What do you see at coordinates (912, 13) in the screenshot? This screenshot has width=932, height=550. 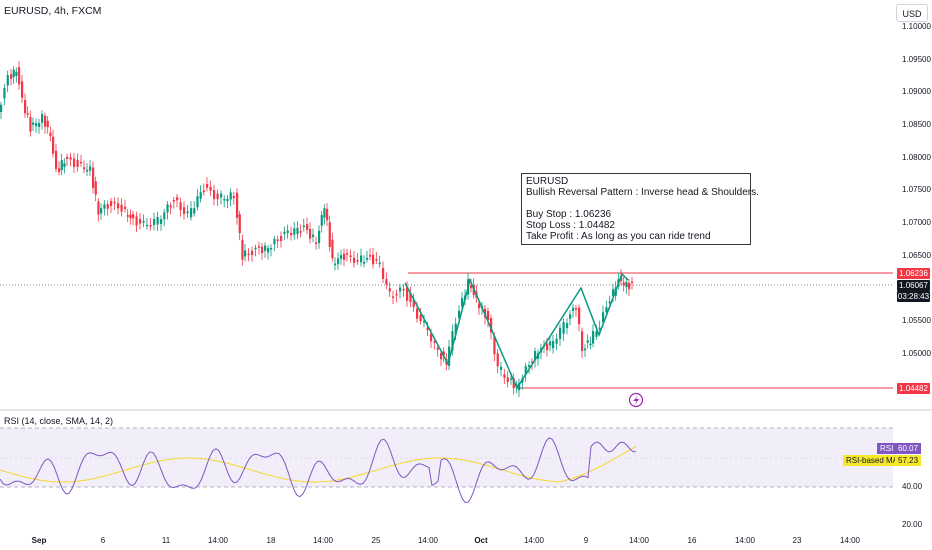 I see `currency-button: USD` at bounding box center [912, 13].